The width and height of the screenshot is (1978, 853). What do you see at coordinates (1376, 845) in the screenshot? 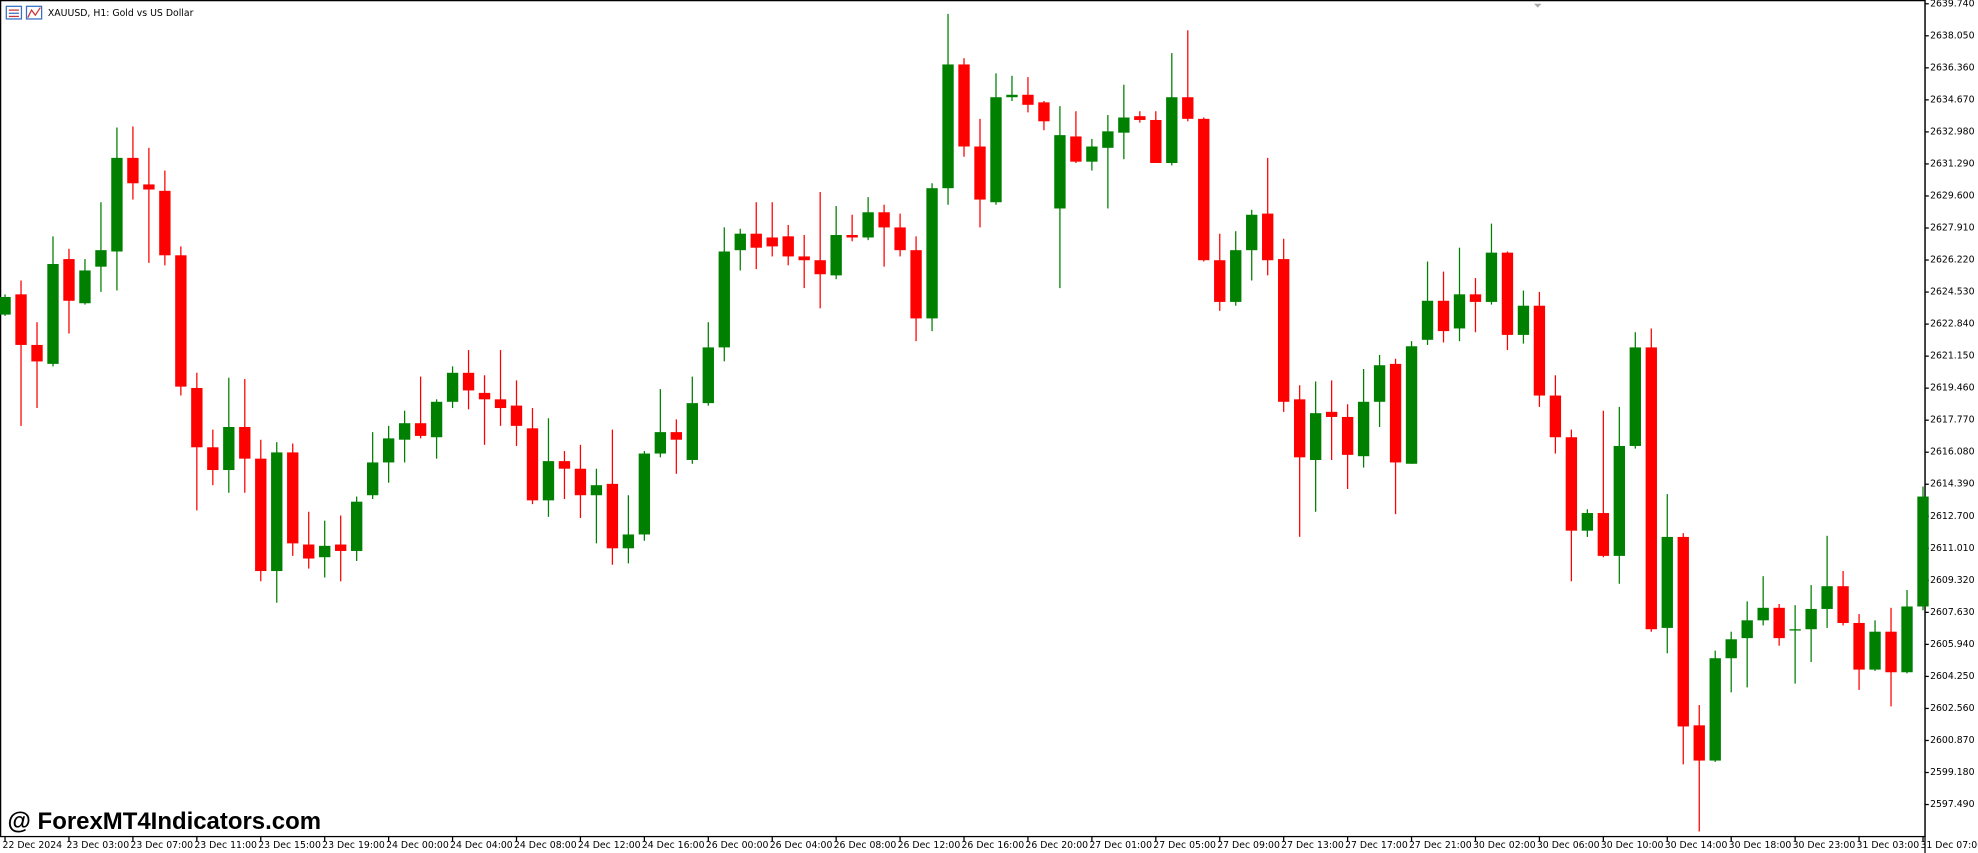
I see `x-tick-label: 27 Dec 17:00` at bounding box center [1376, 845].